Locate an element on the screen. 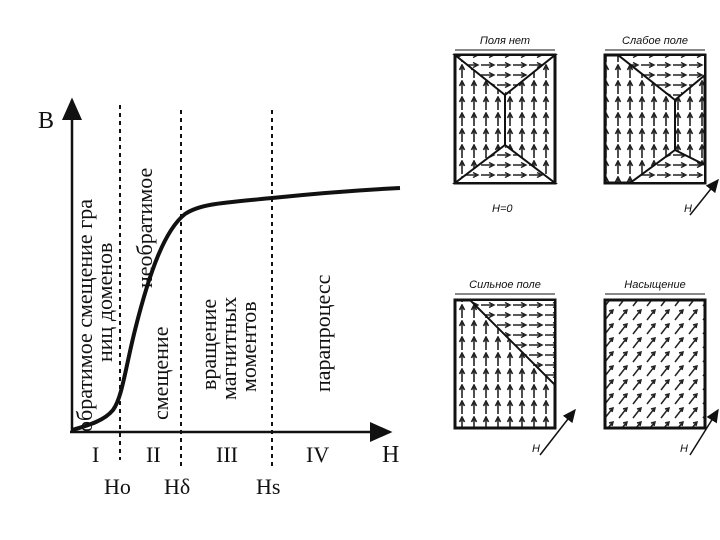 This screenshot has width=720, height=540. boundaries is located at coordinates (196, 287).